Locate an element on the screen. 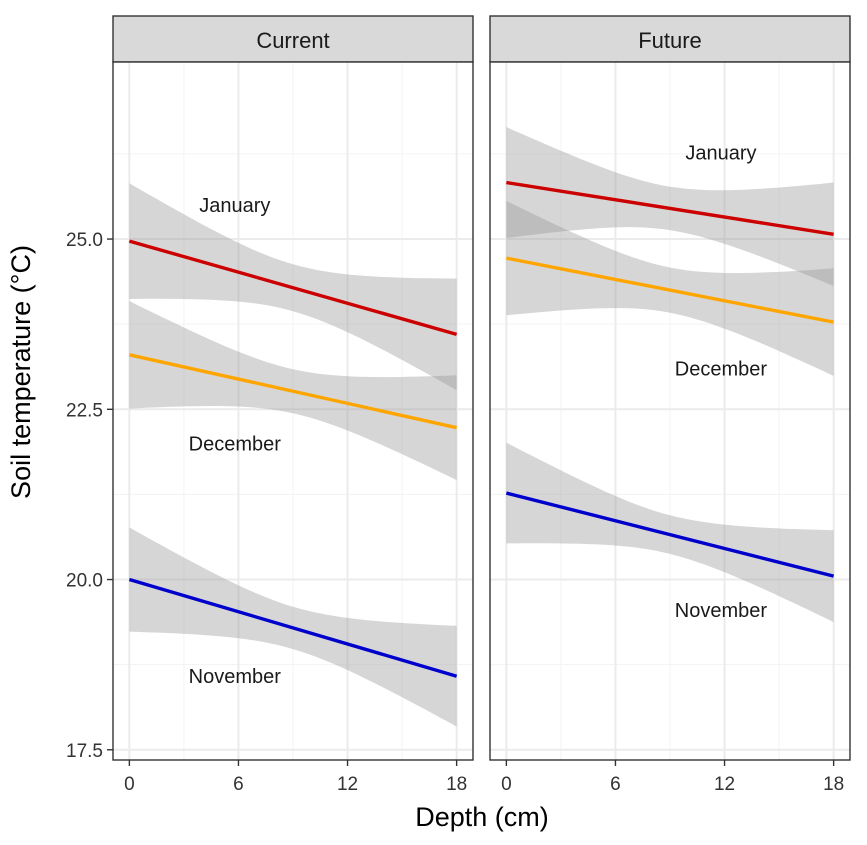  facet-strip-label: Current is located at coordinates (292, 40).